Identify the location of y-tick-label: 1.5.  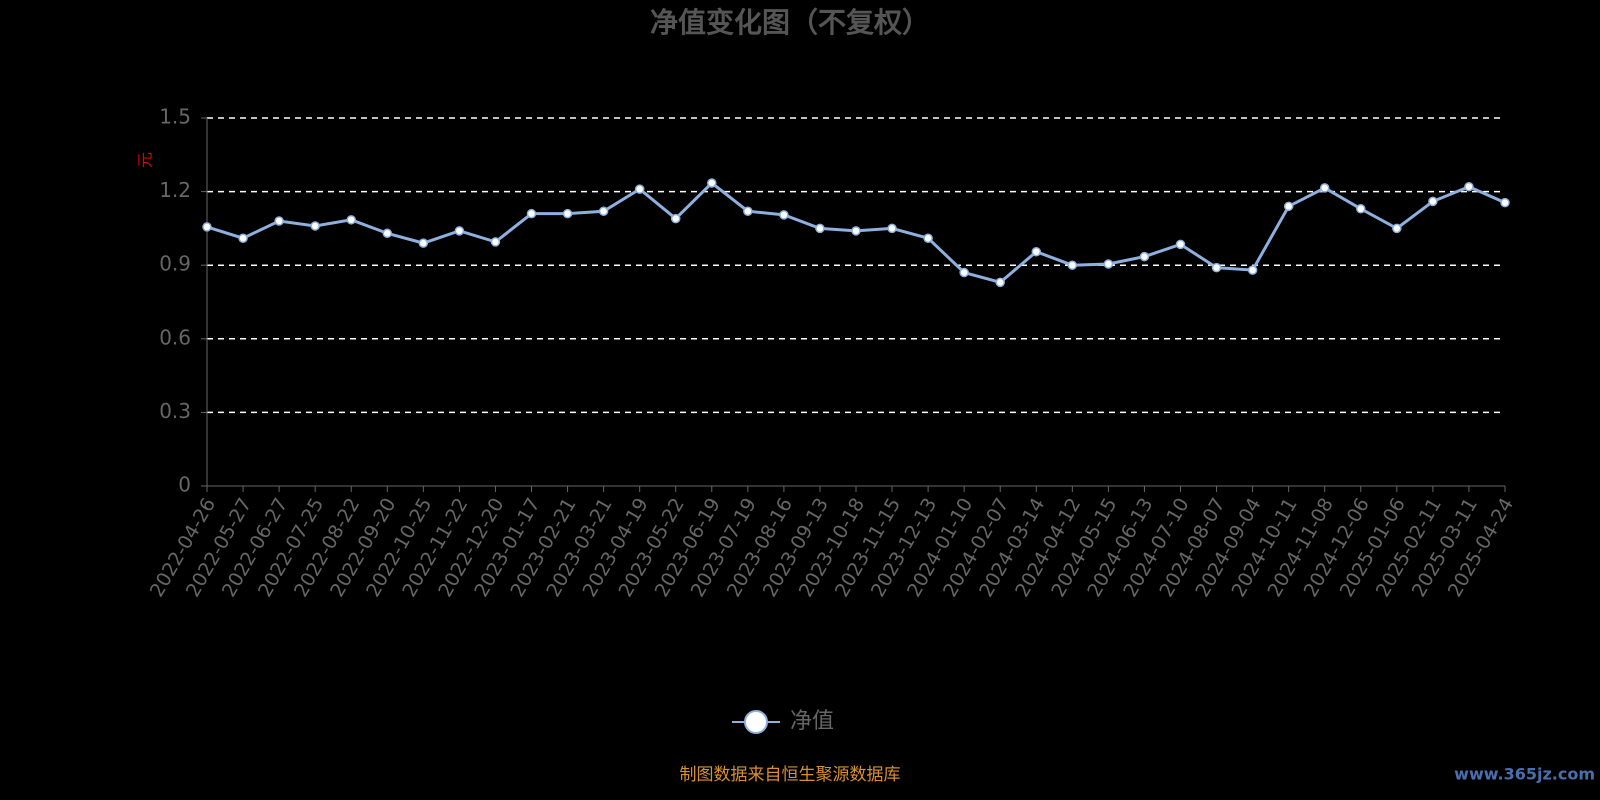
(175, 117).